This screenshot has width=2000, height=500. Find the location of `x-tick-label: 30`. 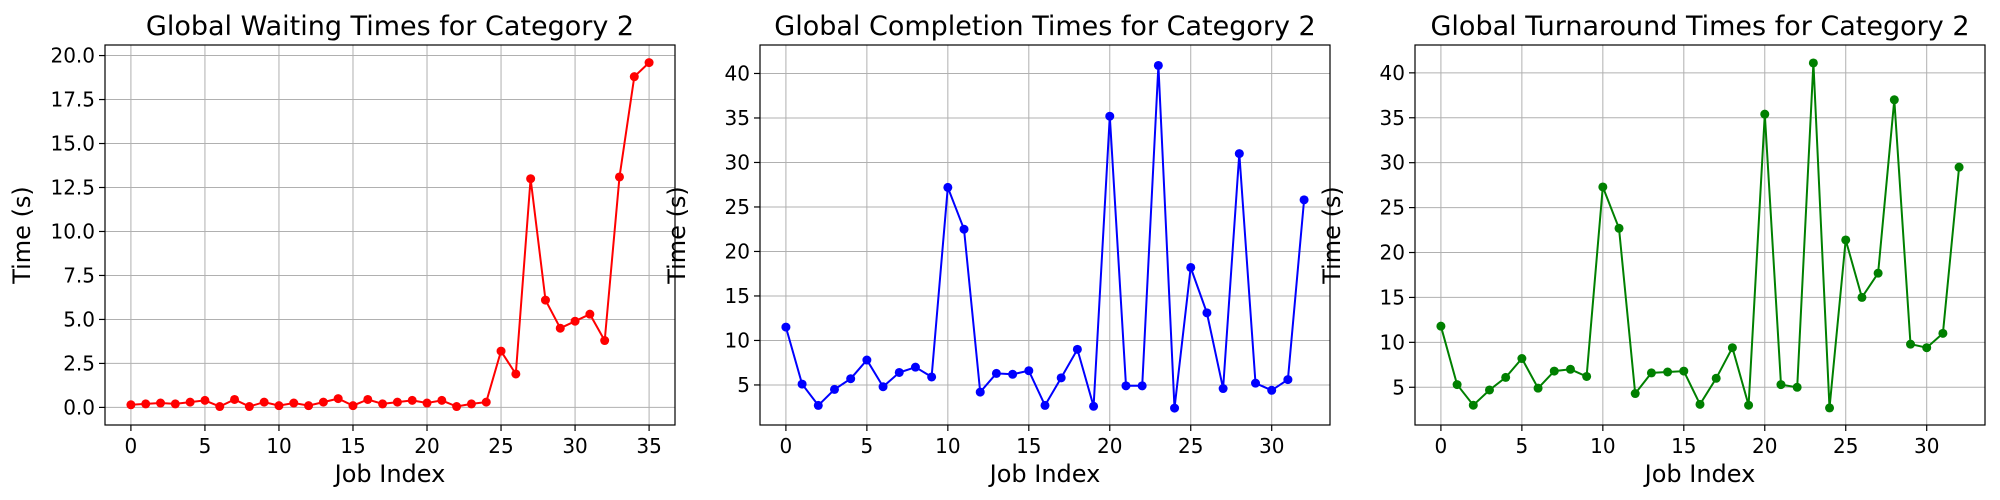

x-tick-label: 30 is located at coordinates (1271, 446).